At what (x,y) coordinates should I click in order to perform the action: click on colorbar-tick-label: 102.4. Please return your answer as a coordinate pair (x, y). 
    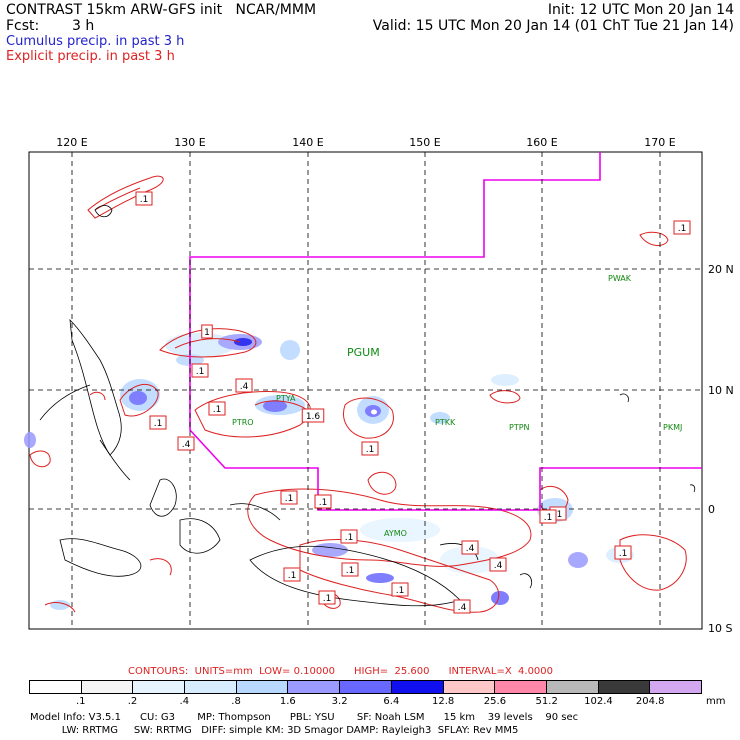
    Looking at the image, I should click on (598, 701).